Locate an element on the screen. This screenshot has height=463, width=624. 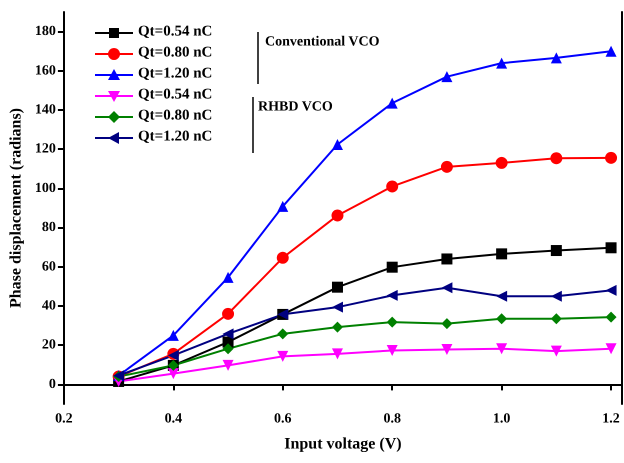
x-tick-label: 0.6 is located at coordinates (283, 419).